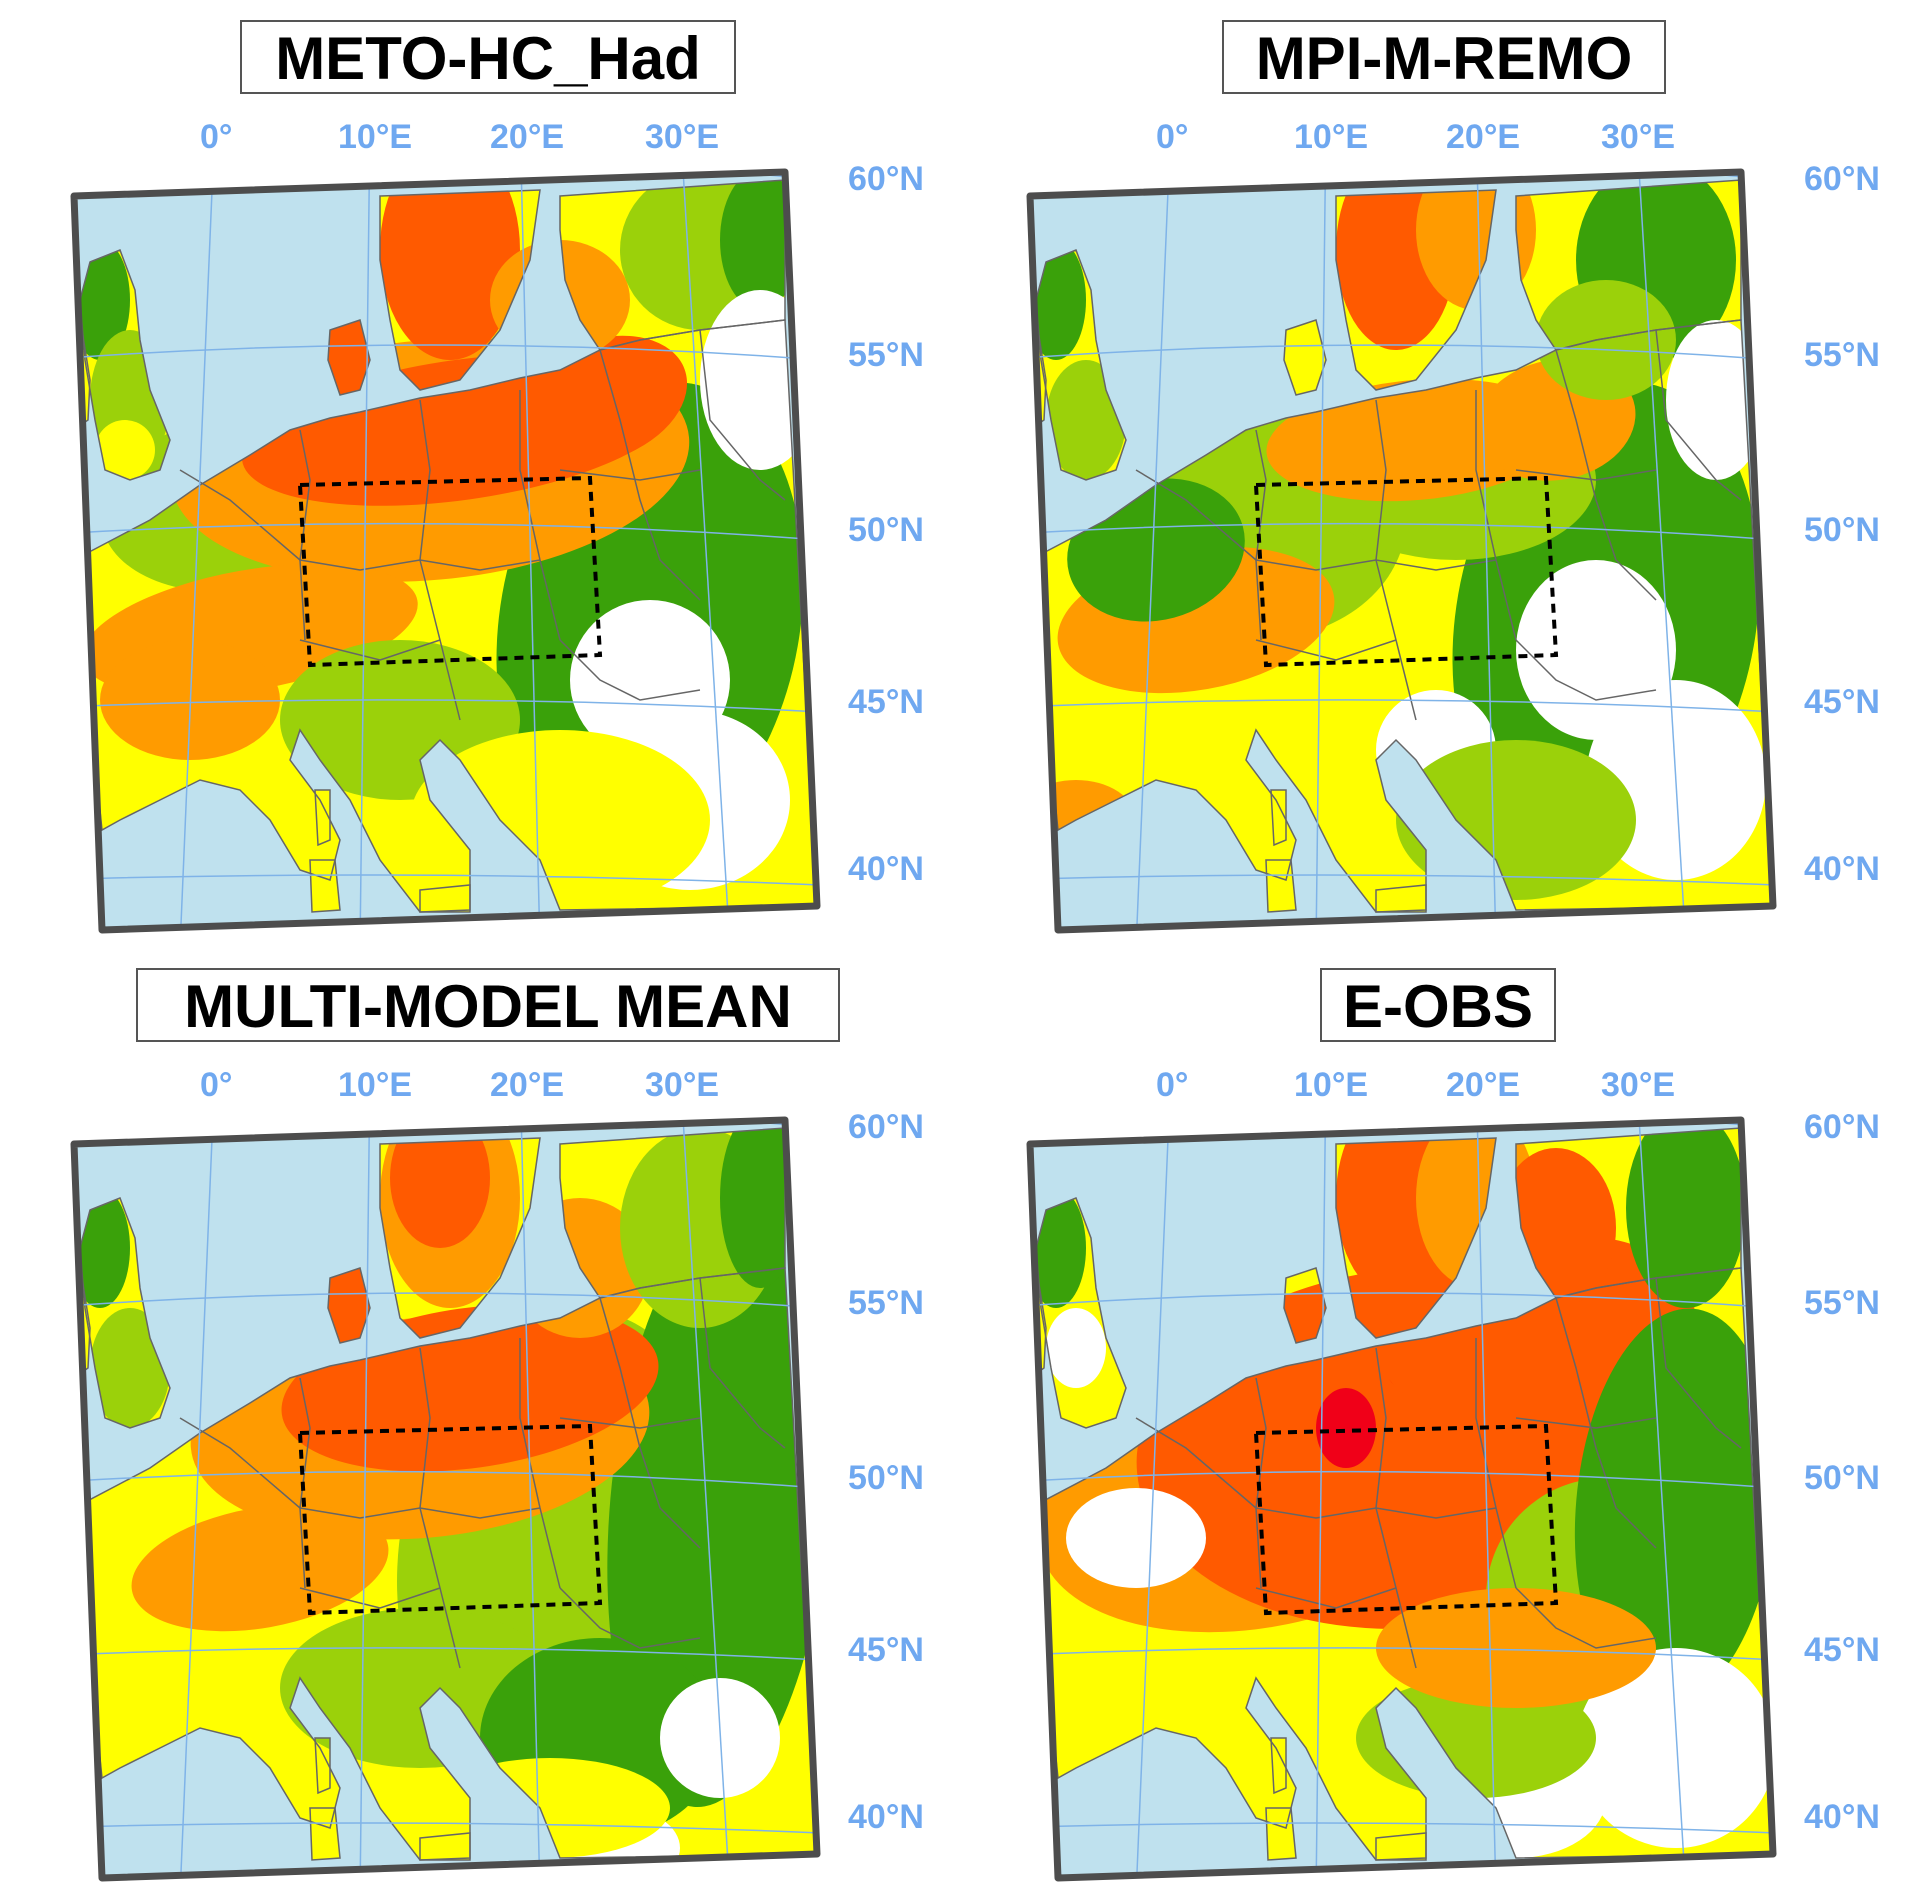 The height and width of the screenshot is (1896, 1912). I want to click on lon-label-10e: 10°E, so click(1331, 1085).